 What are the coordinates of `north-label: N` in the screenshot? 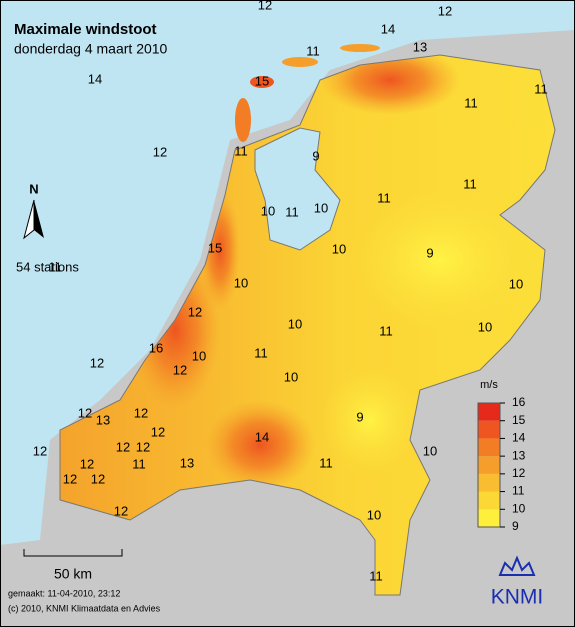 It's located at (33, 188).